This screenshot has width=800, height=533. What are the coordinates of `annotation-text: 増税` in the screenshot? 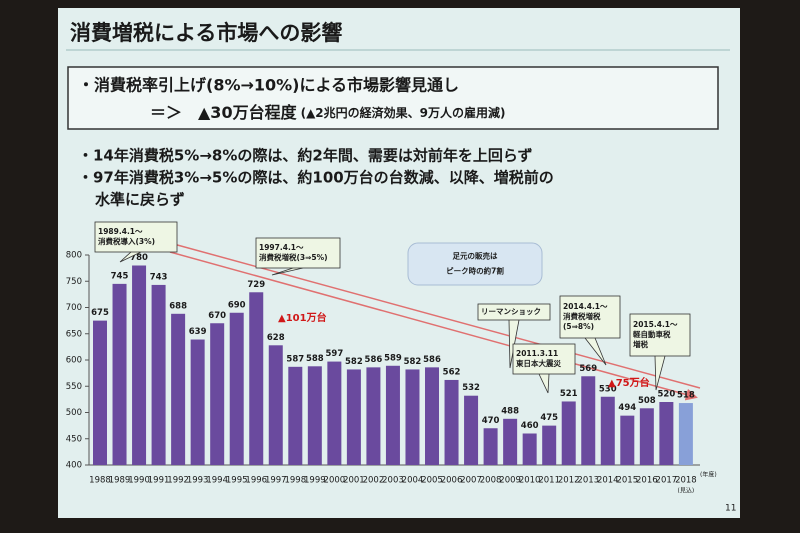 It's located at (640, 344).